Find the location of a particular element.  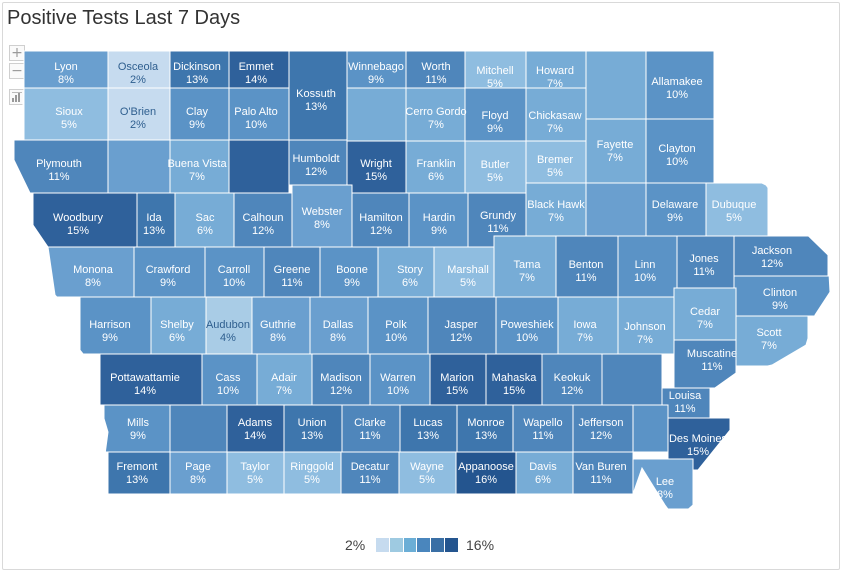

county-decatur is located at coordinates (370, 473).